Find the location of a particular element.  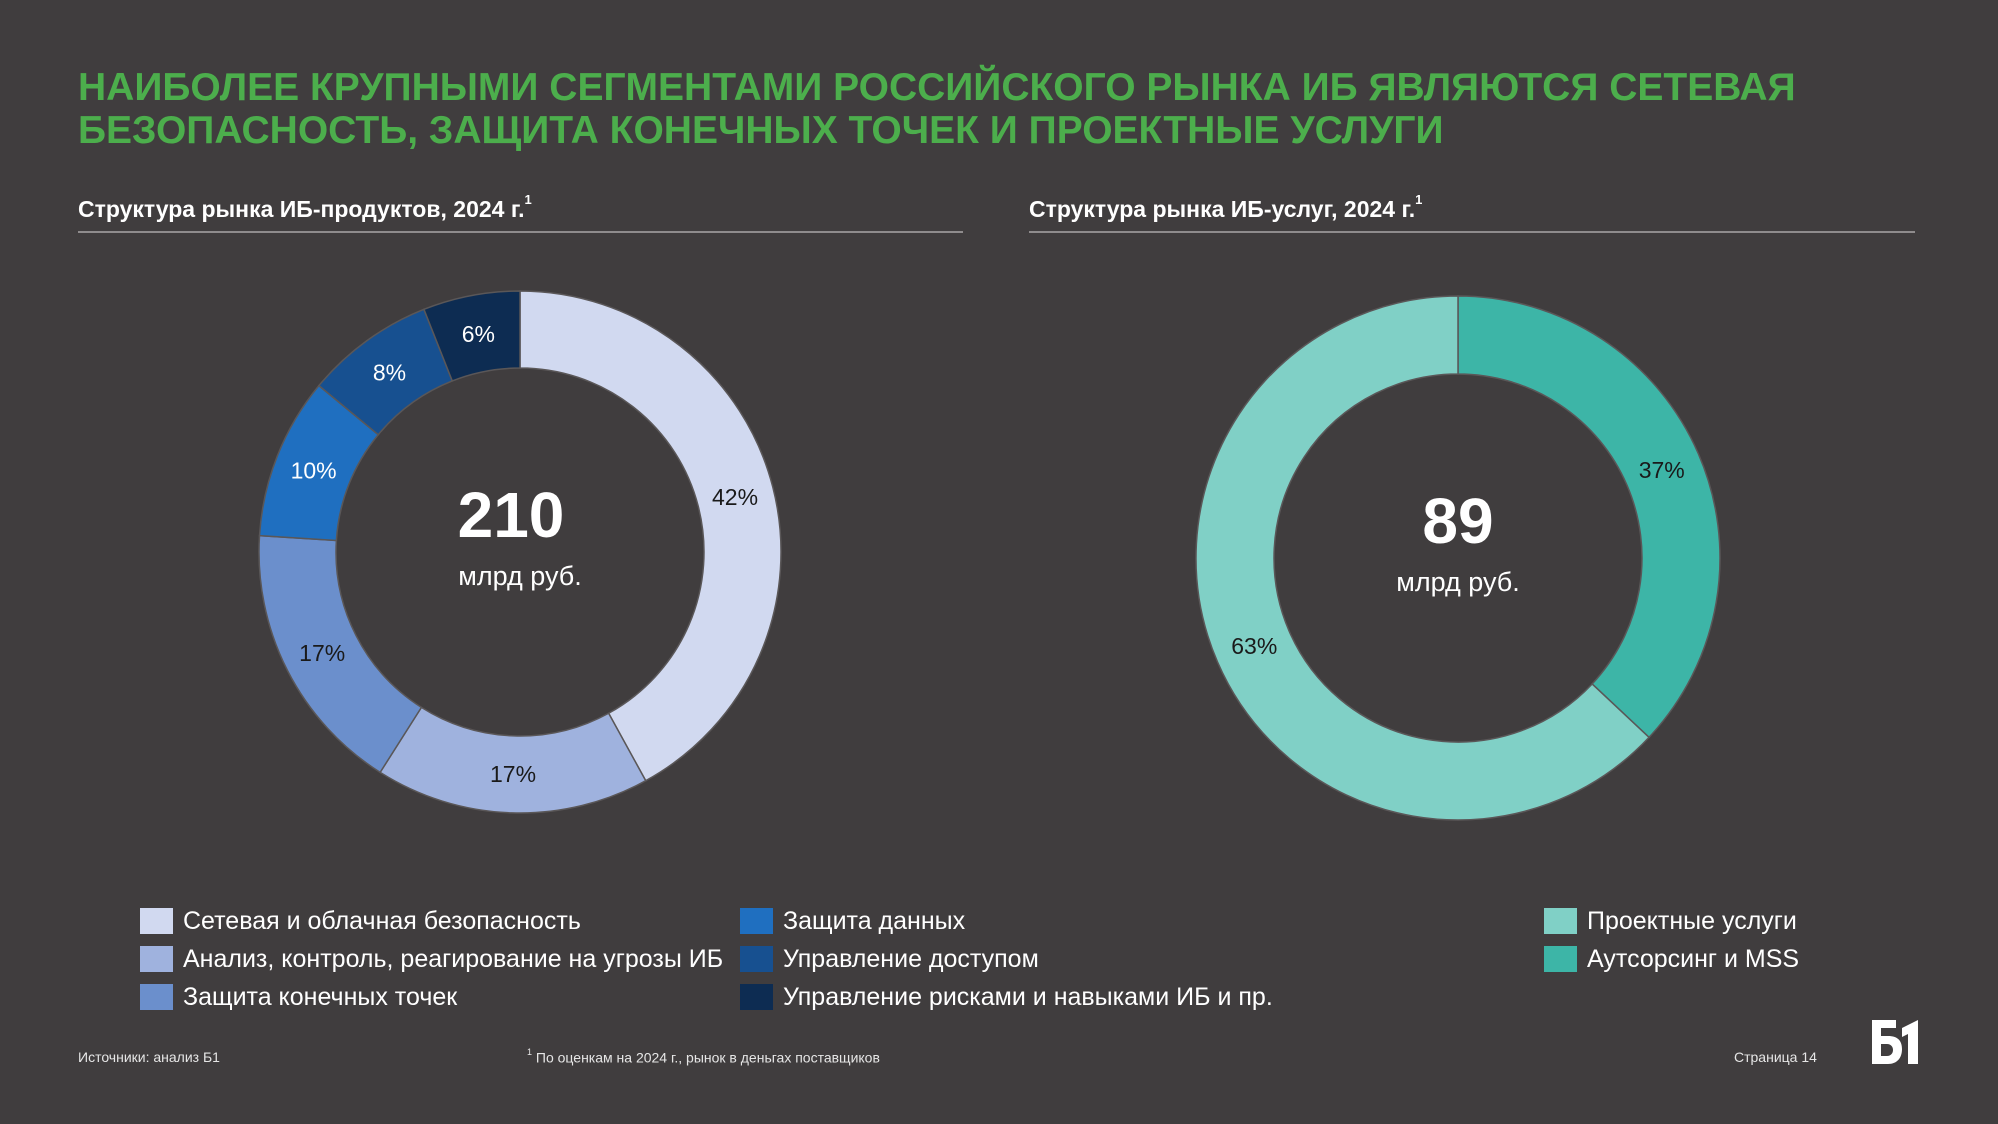

services-legend: Проектные услуги Аутсорсинг и MSS is located at coordinates (1704, 940).